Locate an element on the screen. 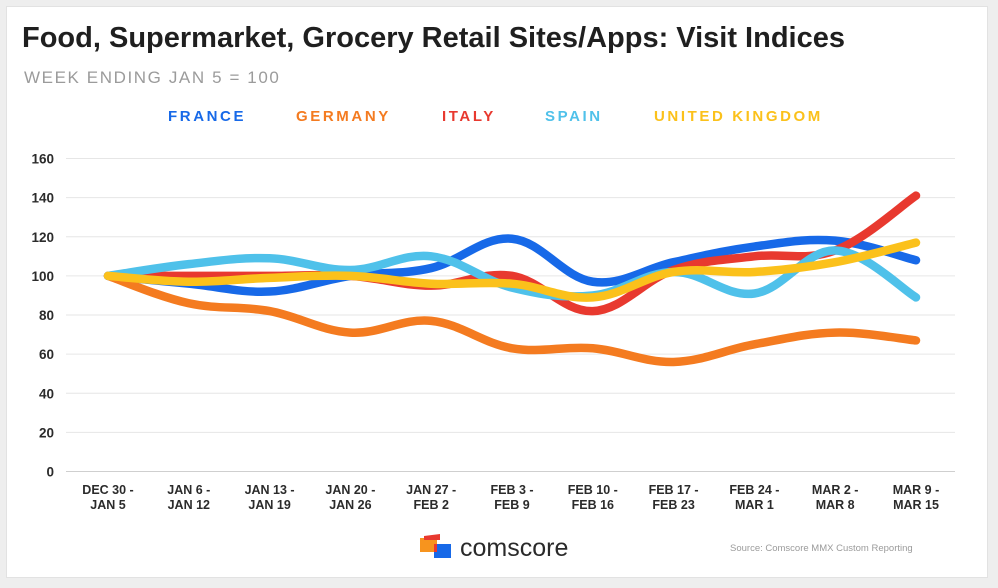  y-tick-label: 140 is located at coordinates (42, 198).